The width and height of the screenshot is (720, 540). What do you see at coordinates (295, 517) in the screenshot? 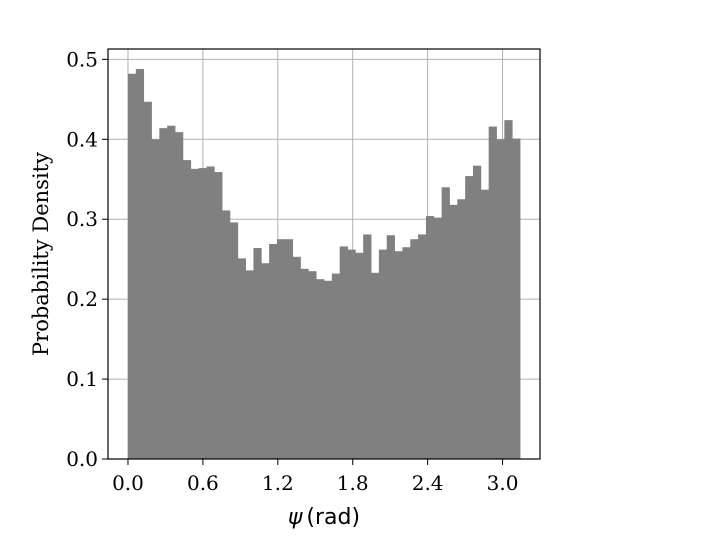
I see `x-axis-label-symbol: ψ` at bounding box center [295, 517].